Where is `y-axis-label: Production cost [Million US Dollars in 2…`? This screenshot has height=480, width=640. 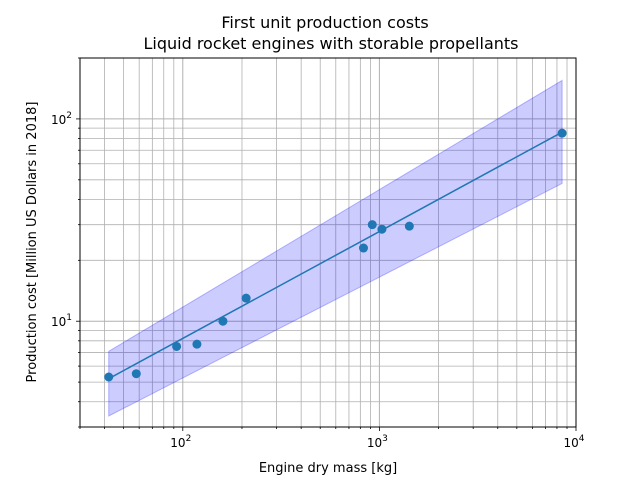 y-axis-label: Production cost [Million US Dollars in 2… is located at coordinates (32, 242).